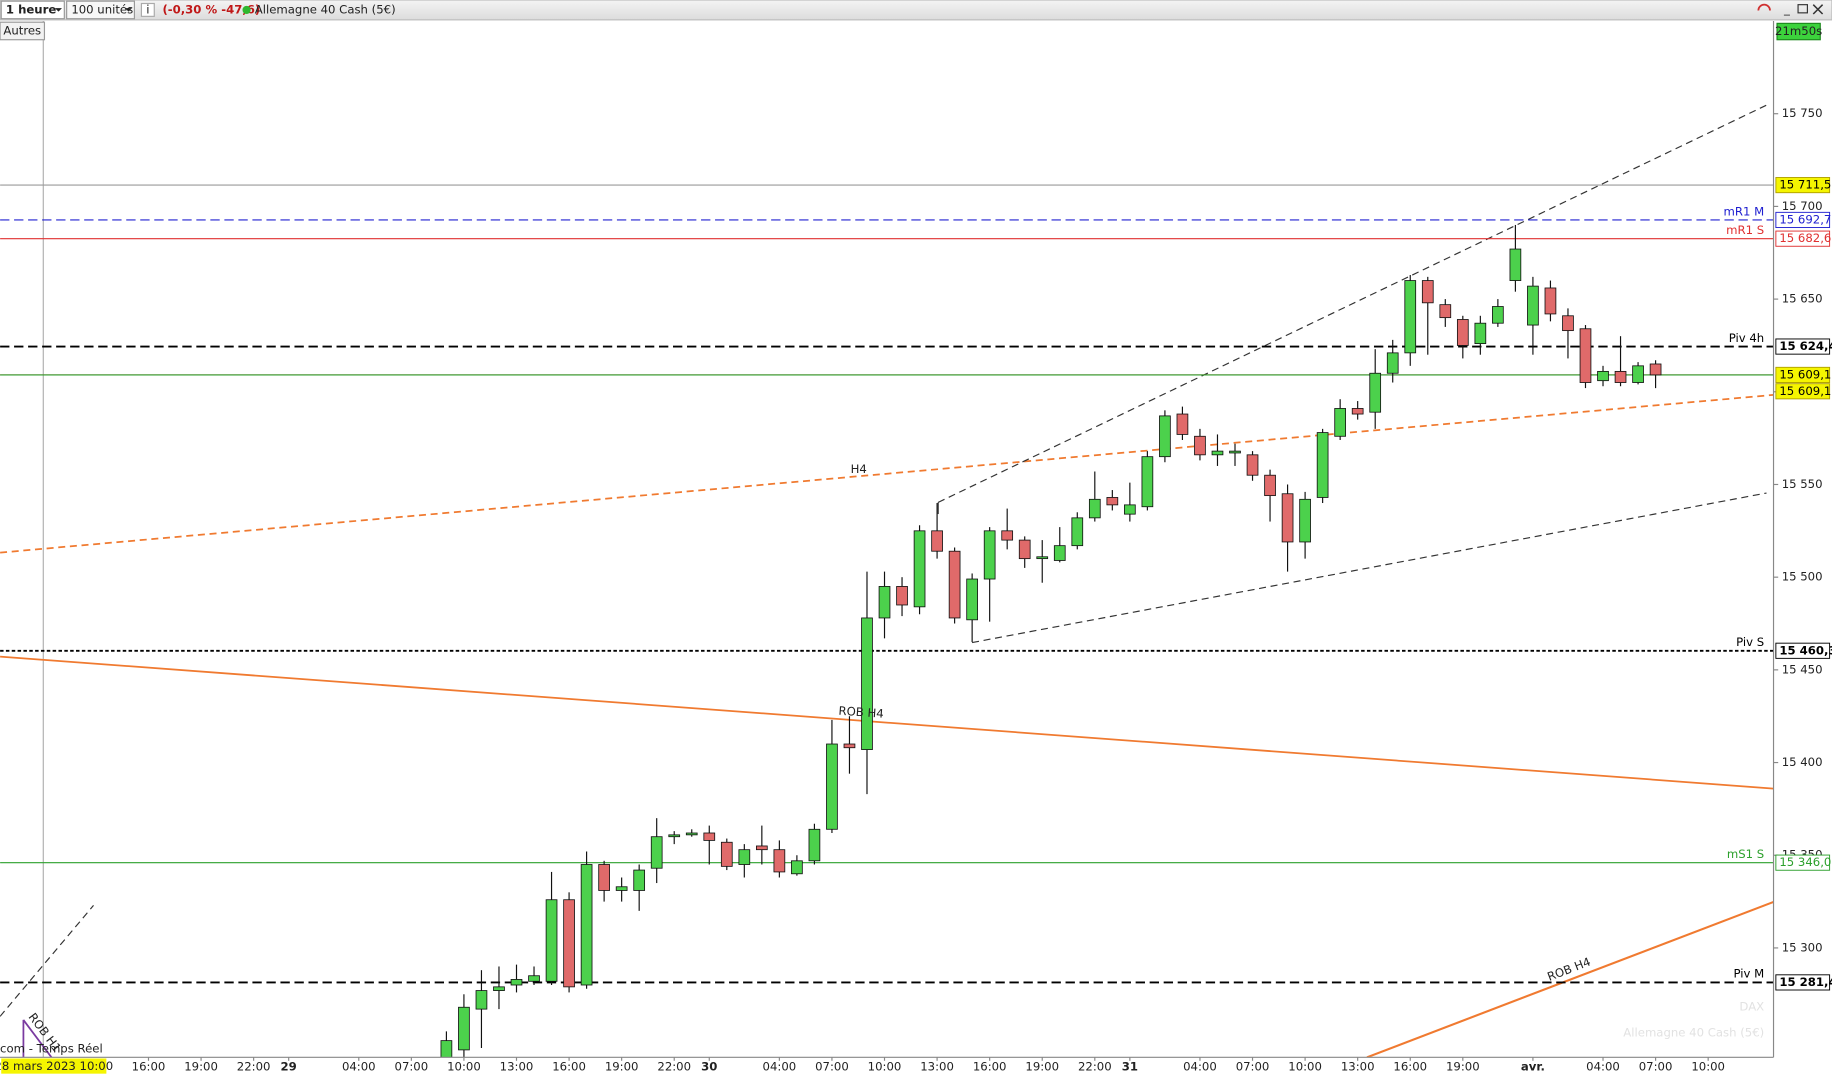 This screenshot has width=1832, height=1076. I want to click on timeframe: 1 heure, so click(31, 9).